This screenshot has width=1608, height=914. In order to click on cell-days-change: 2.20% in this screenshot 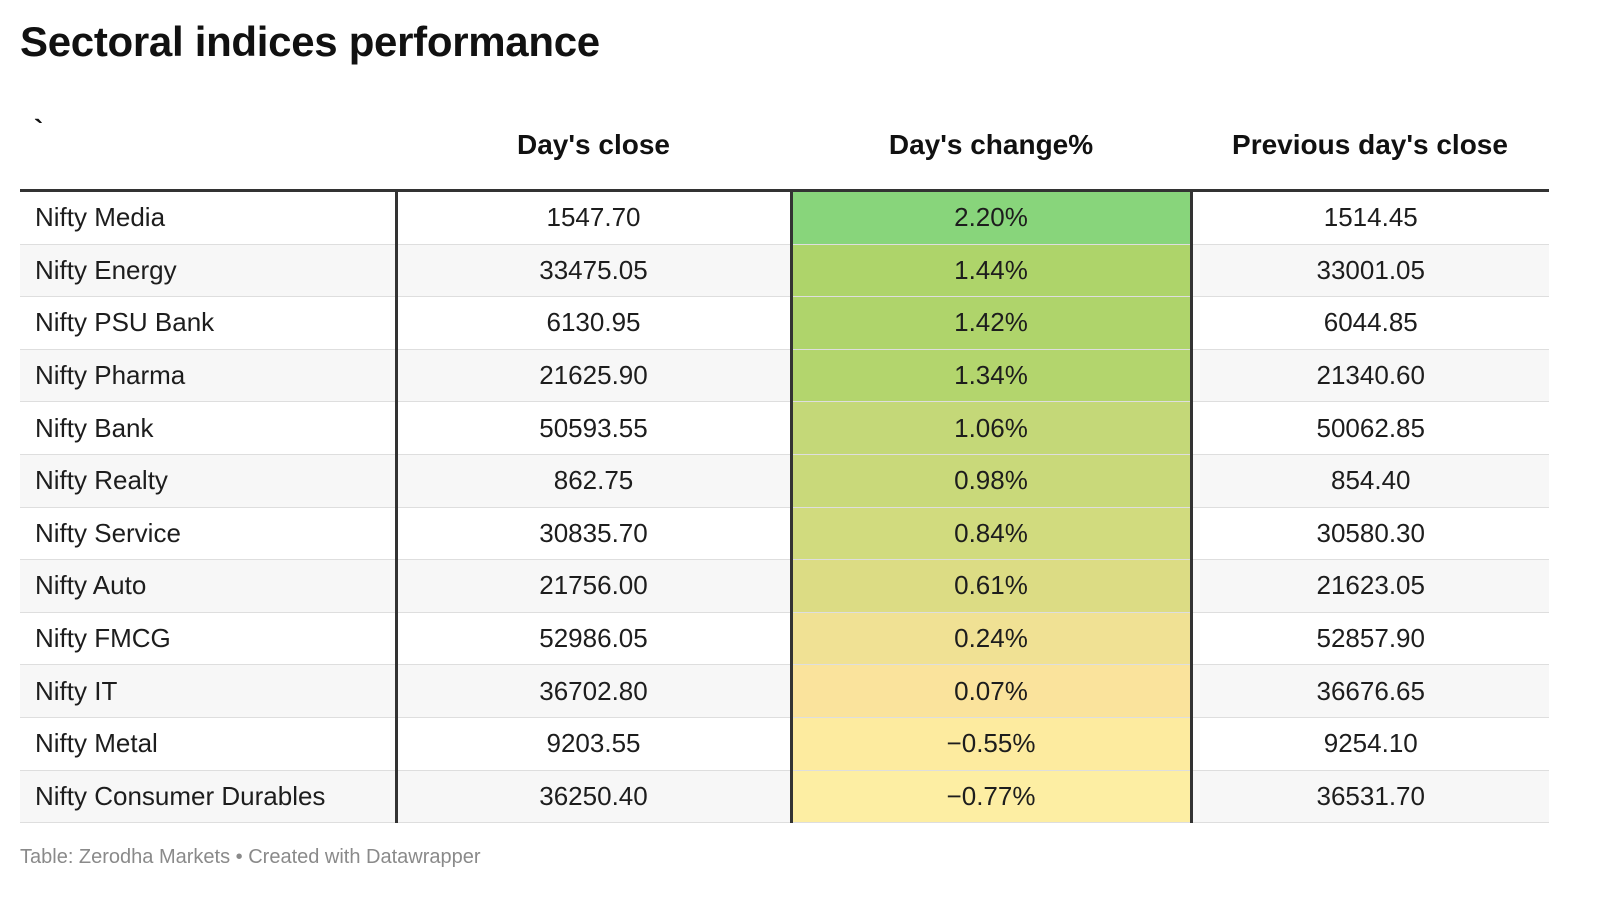, I will do `click(992, 217)`.